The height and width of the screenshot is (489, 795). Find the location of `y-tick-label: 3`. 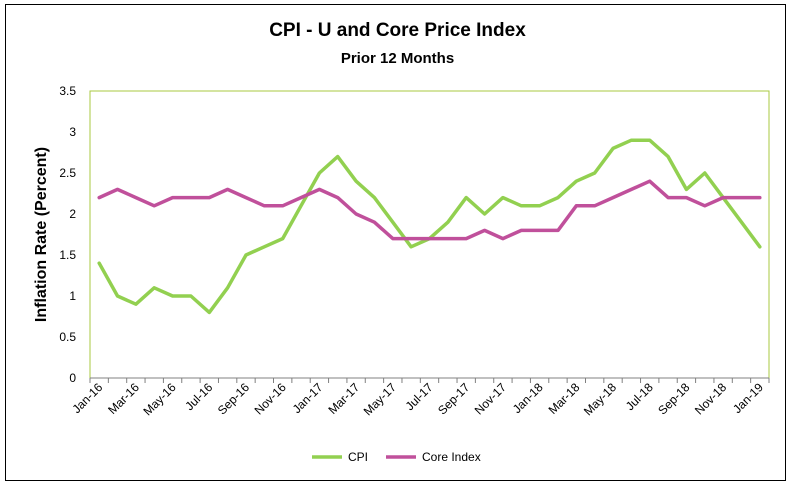

y-tick-label: 3 is located at coordinates (72, 132).